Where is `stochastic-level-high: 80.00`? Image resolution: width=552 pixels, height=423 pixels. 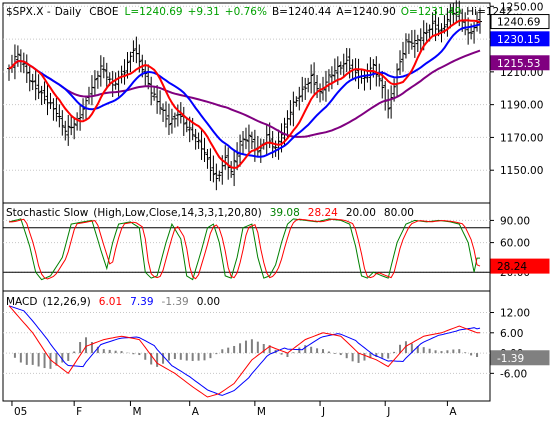 stochastic-level-high: 80.00 is located at coordinates (399, 213).